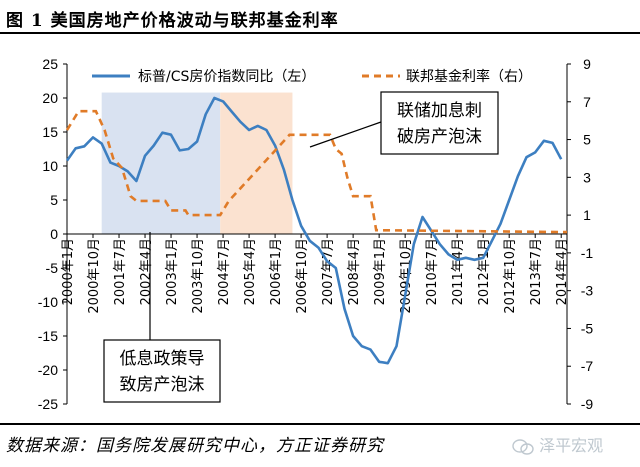 The image size is (640, 467). Describe the element at coordinates (320, 424) in the screenshot. I see `source-divider` at that location.